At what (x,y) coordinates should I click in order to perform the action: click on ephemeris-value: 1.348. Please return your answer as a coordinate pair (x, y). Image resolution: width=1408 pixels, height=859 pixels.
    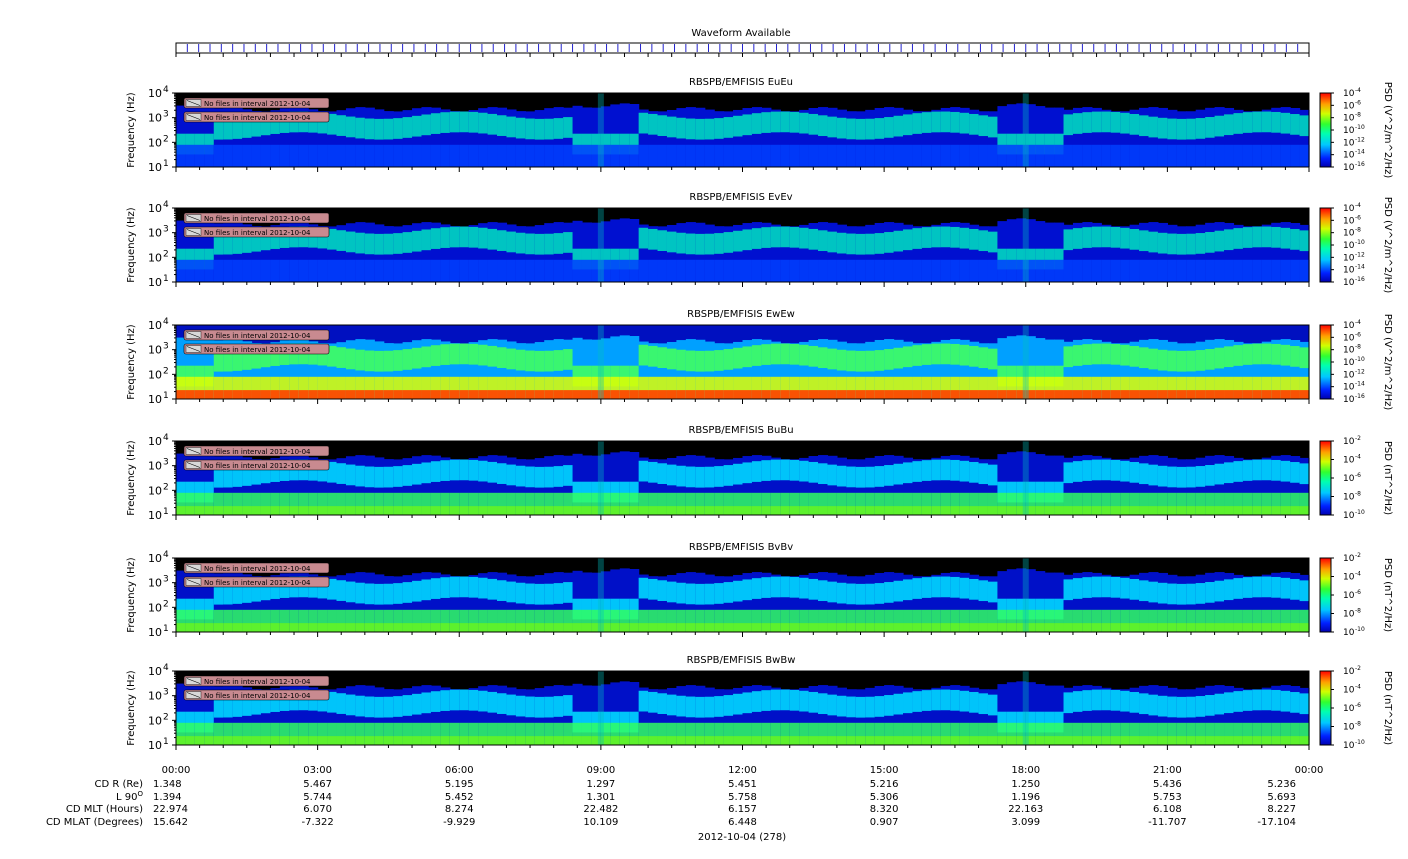
    Looking at the image, I should click on (167, 784).